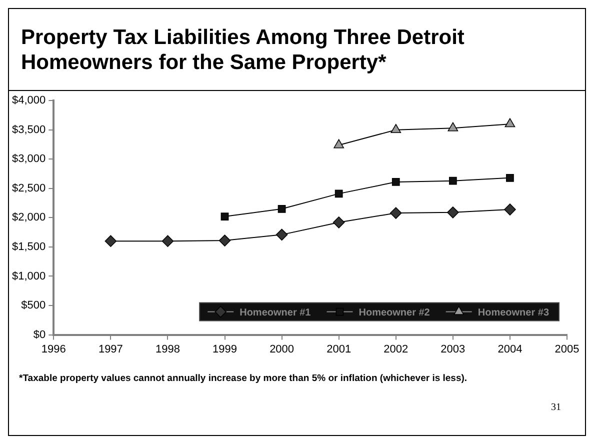  I want to click on y-tick-label: $2,000, so click(29, 218).